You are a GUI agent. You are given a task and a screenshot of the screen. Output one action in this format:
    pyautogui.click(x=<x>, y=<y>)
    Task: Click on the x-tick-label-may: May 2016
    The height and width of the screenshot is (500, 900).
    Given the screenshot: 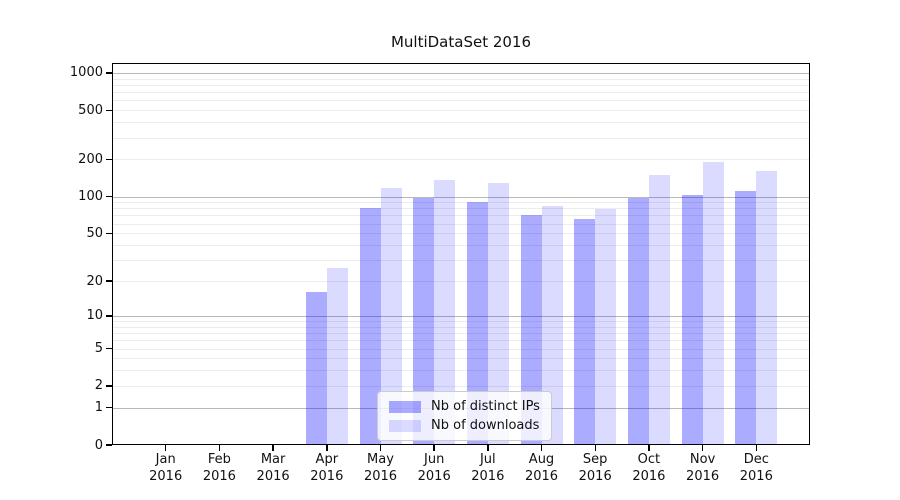 What is the action you would take?
    pyautogui.click(x=381, y=468)
    